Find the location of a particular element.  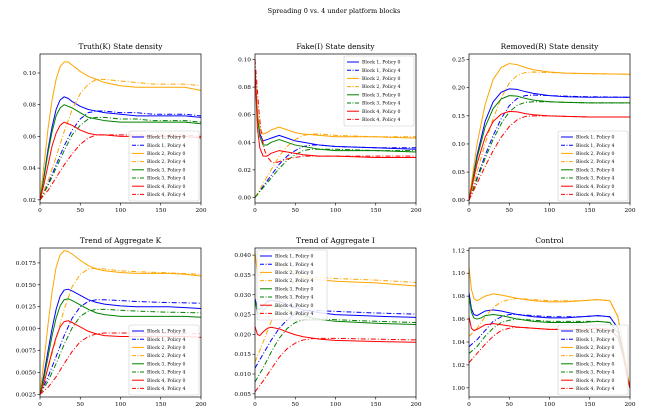

y-tick-label: 0.20 is located at coordinates (458, 89).